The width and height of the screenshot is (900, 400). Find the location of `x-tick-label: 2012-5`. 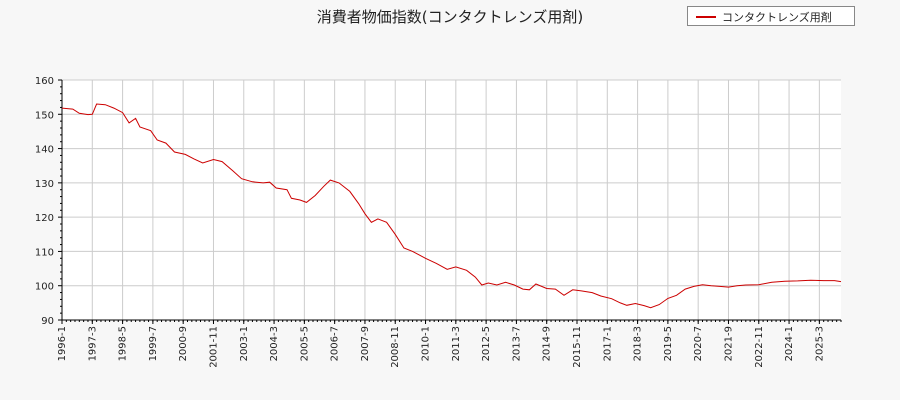

x-tick-label: 2012-5 is located at coordinates (486, 343).